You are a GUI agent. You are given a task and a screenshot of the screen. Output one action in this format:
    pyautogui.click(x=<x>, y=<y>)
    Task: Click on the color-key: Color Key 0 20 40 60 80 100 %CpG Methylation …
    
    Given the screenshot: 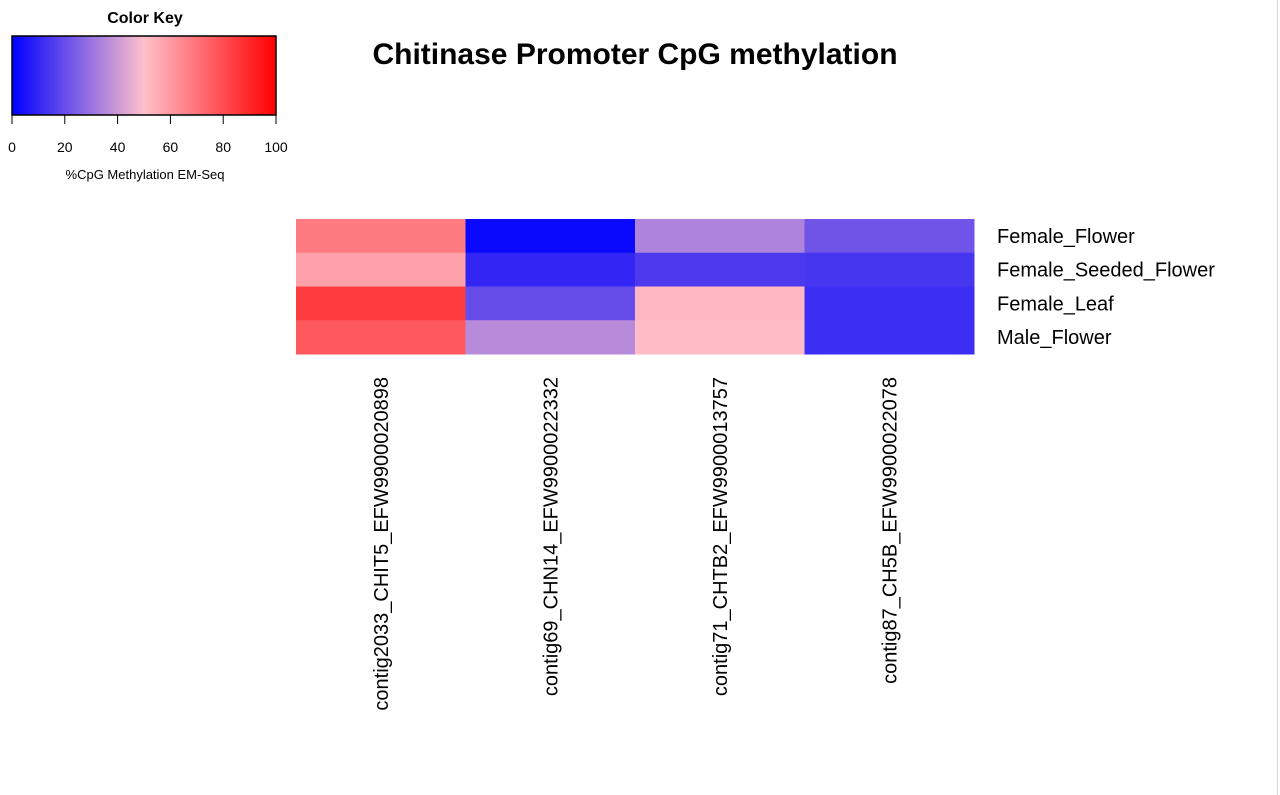 What is the action you would take?
    pyautogui.click(x=148, y=96)
    